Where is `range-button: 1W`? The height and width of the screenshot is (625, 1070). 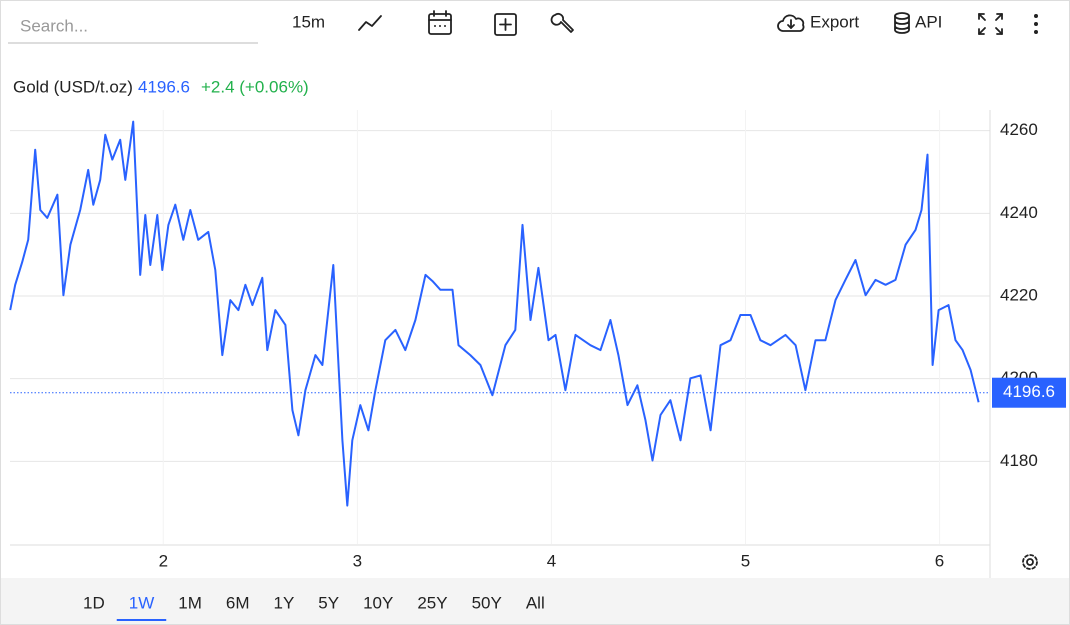 range-button: 1W is located at coordinates (142, 602).